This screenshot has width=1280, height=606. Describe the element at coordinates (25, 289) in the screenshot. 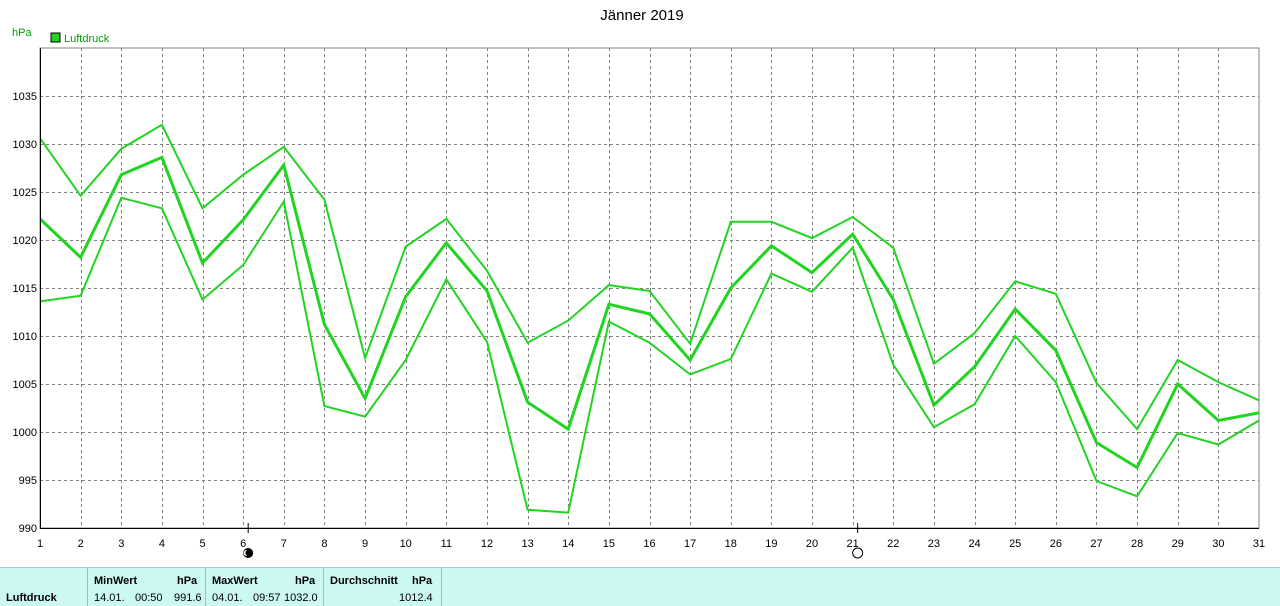

I see `y-tick-label: 1015` at that location.